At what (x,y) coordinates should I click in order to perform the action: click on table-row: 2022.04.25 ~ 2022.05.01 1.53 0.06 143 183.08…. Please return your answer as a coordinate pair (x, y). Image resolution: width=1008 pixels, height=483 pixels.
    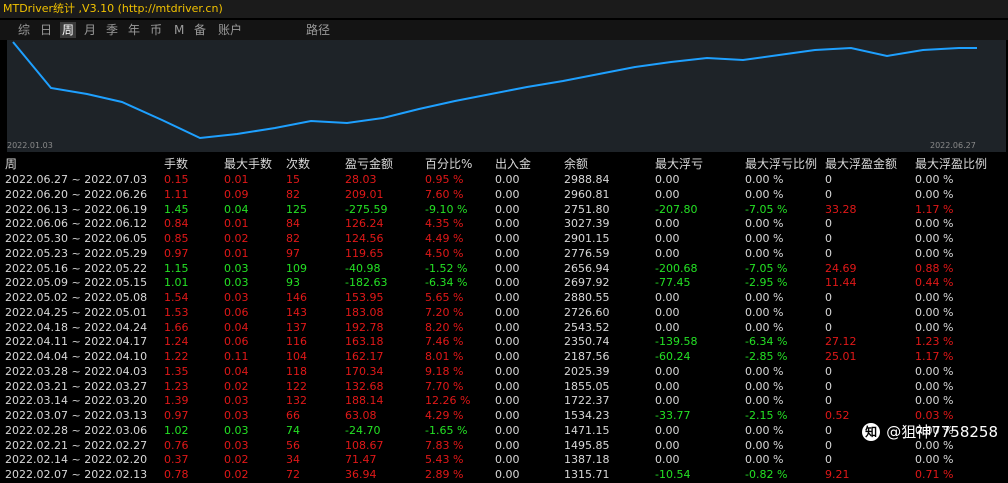
    Looking at the image, I should click on (504, 313).